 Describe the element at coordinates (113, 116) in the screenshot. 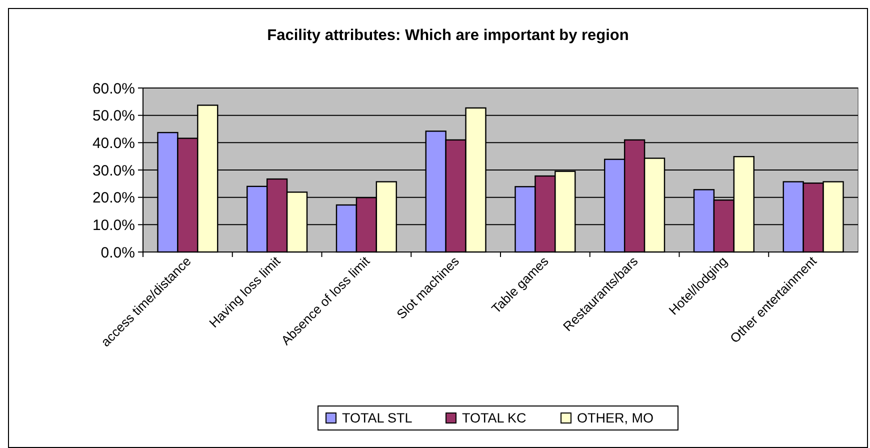

I see `y-tick-label: 50.0%` at that location.